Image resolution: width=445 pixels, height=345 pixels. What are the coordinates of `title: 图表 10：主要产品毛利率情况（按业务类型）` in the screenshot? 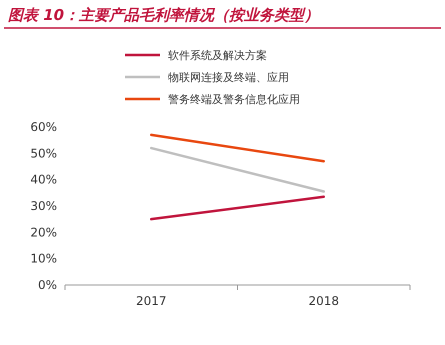 It's located at (164, 15).